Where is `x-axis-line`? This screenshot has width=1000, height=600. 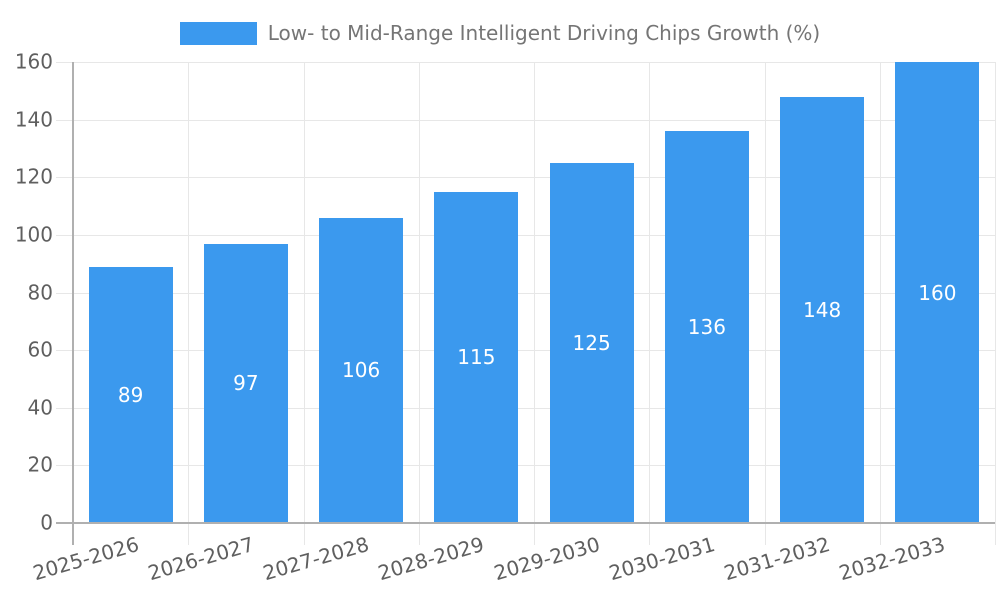
x-axis-line is located at coordinates (525, 523).